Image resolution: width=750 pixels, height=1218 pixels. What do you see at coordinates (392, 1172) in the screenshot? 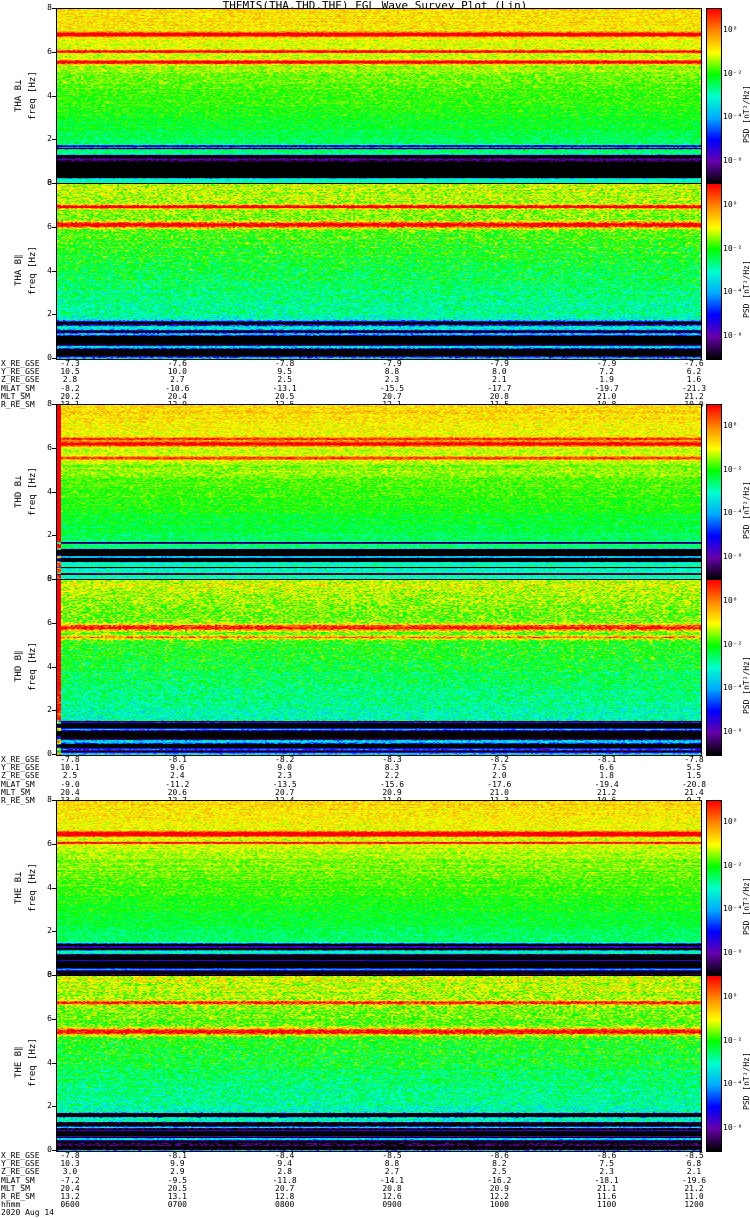
I see `annotation-value: 2.7` at bounding box center [392, 1172].